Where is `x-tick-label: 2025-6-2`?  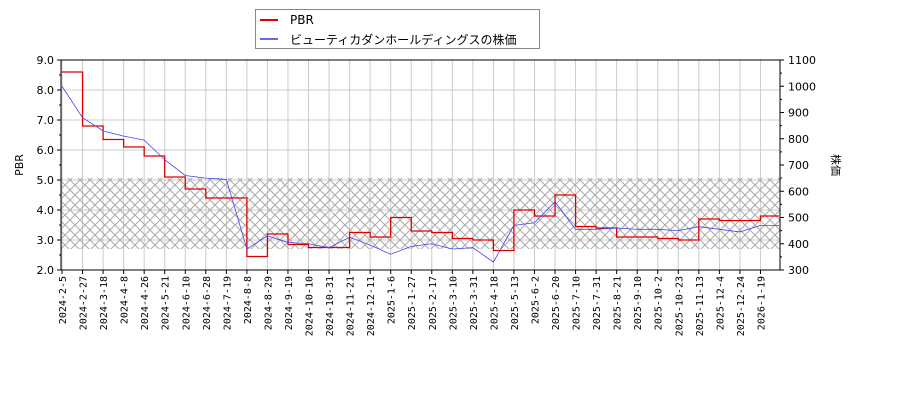
x-tick-label: 2025-6-2 is located at coordinates (535, 300).